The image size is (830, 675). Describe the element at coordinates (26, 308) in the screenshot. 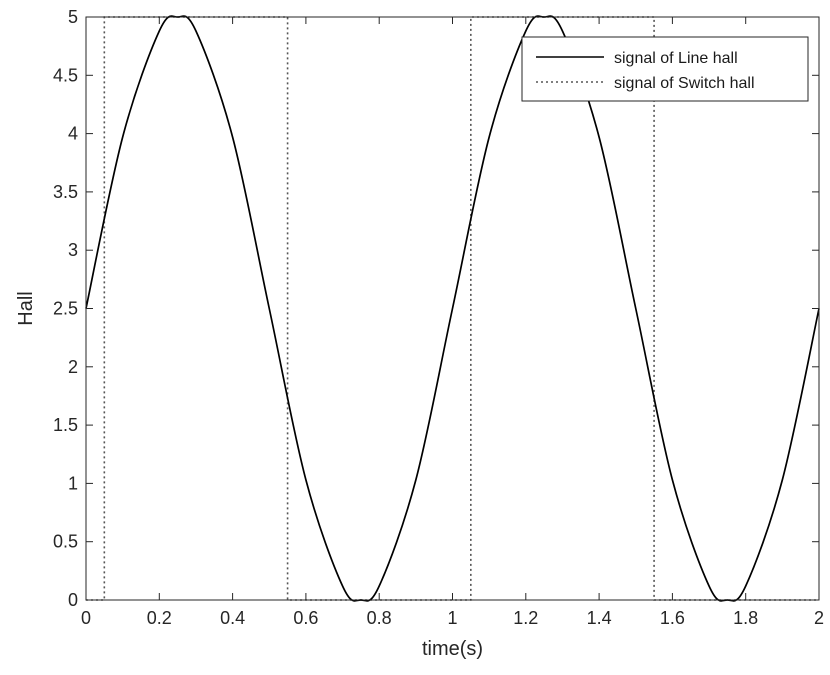

I see `y-axis-label: Hall` at that location.